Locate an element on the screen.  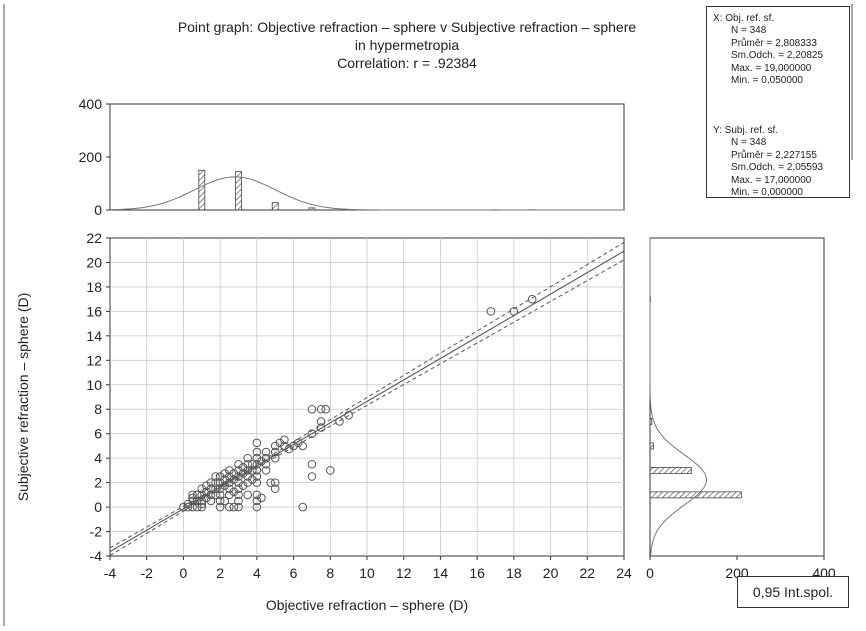
x-stats-header: X: Obj. ref. sf. is located at coordinates (768, 19).